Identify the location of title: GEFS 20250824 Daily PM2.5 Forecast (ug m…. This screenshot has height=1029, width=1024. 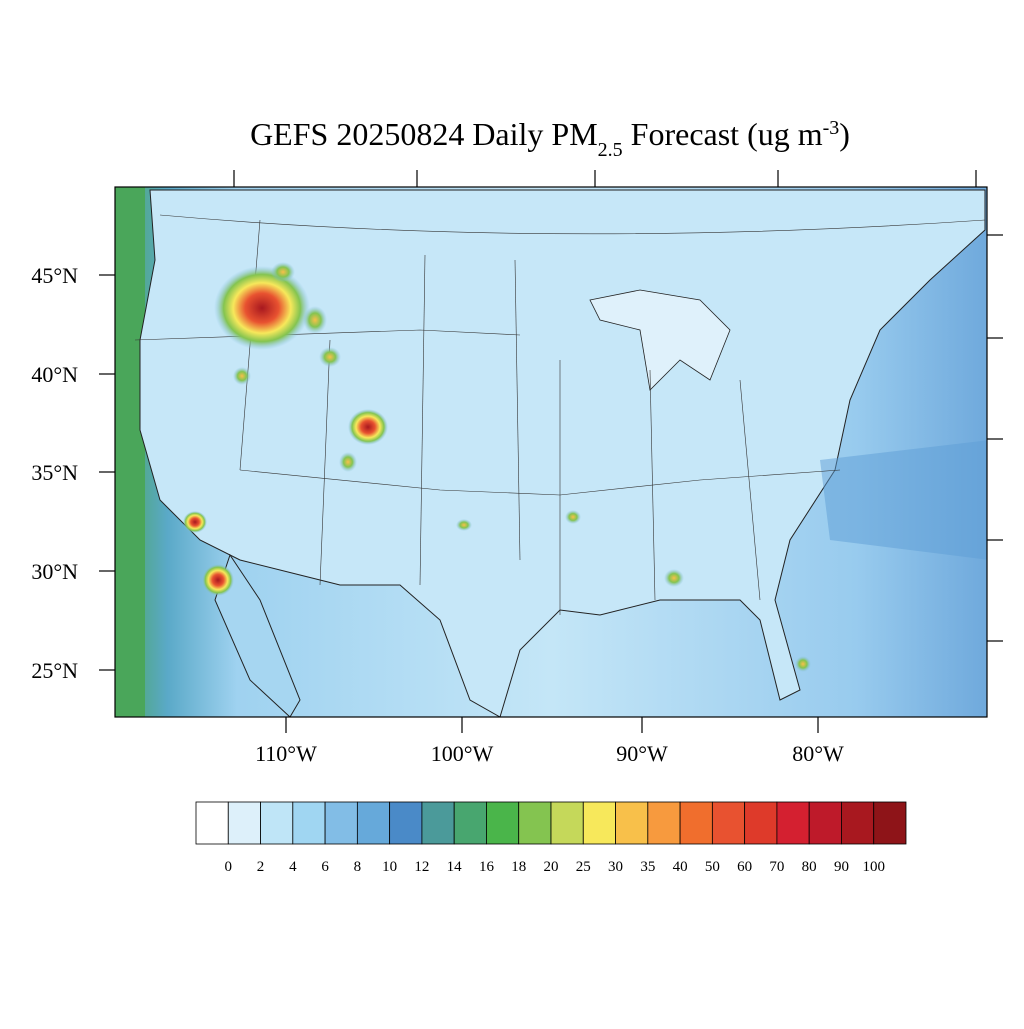
(550, 138).